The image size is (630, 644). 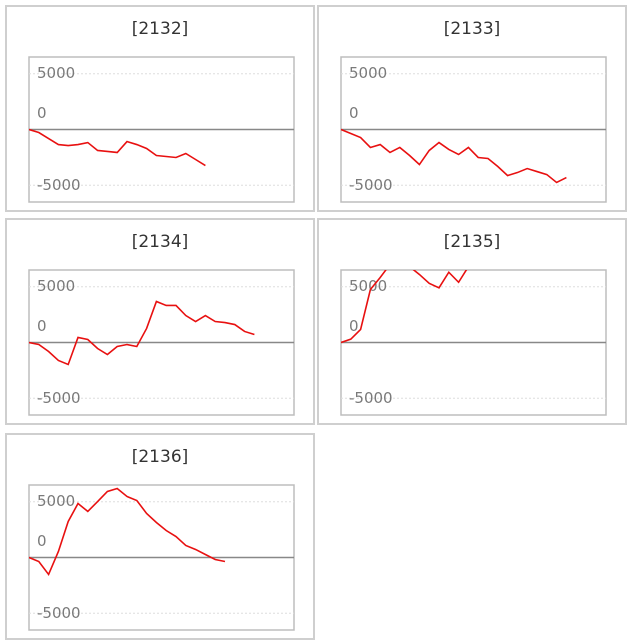 I want to click on chart-title: [2134], so click(x=160, y=242).